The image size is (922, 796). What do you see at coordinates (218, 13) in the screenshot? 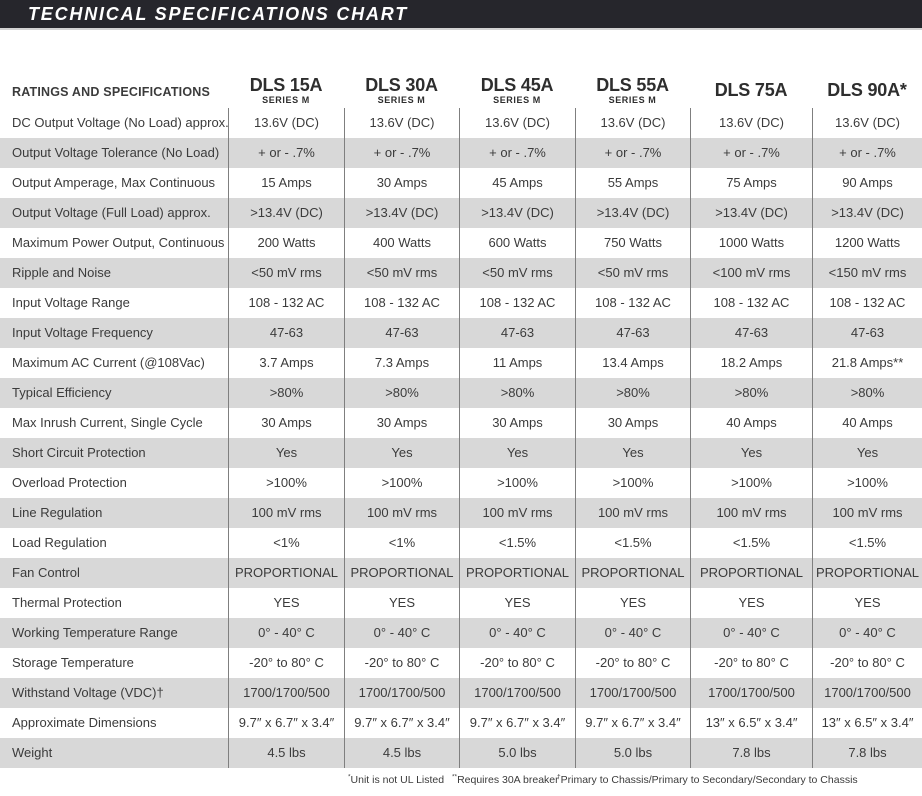
I see `page-title: TECHNICAL SPECIFICATIONS CHART` at bounding box center [218, 13].